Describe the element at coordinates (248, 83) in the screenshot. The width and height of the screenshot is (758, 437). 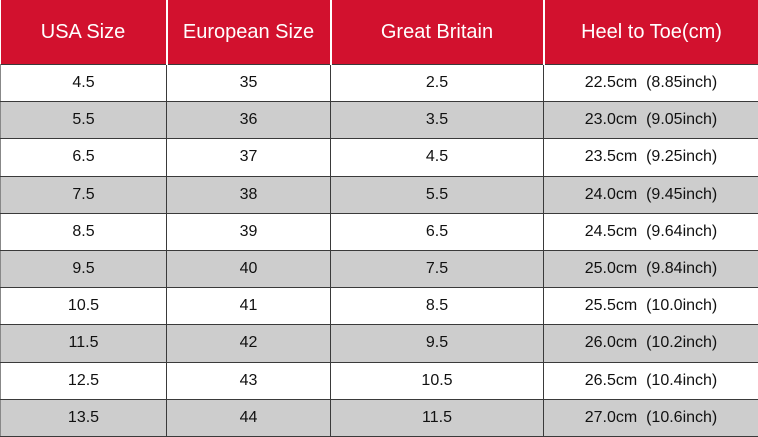
I see `european-size-cell: 35` at that location.